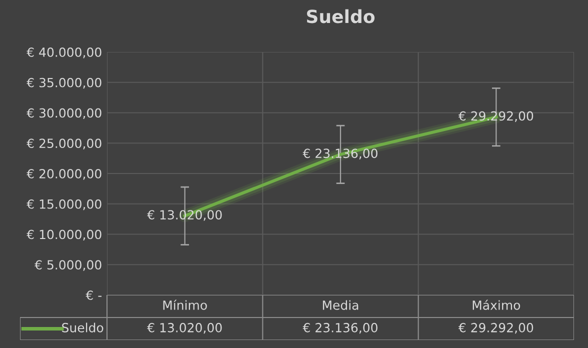 This screenshot has width=588, height=348. I want to click on legend-label: Sueldo, so click(83, 327).